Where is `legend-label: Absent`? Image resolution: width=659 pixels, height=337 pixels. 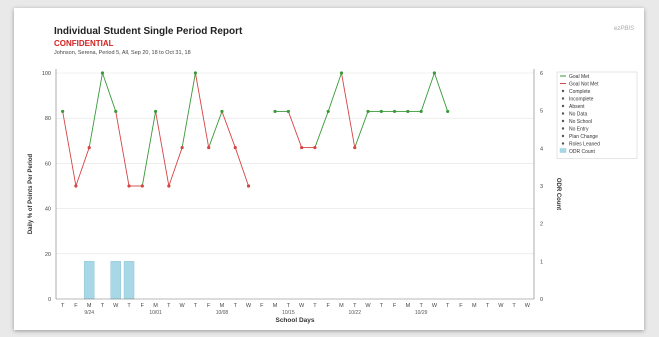
legend-label: Absent is located at coordinates (577, 107).